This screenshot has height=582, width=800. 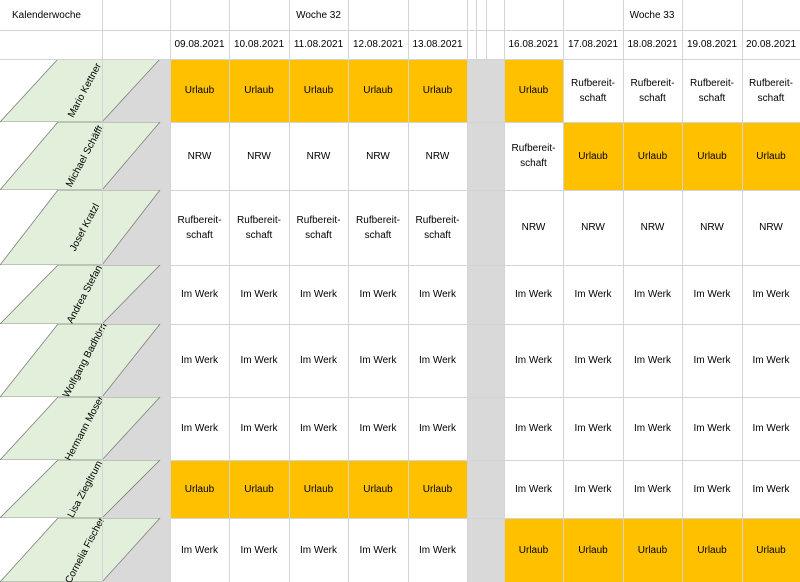 I want to click on date-header: 10.08.2021, so click(x=259, y=44).